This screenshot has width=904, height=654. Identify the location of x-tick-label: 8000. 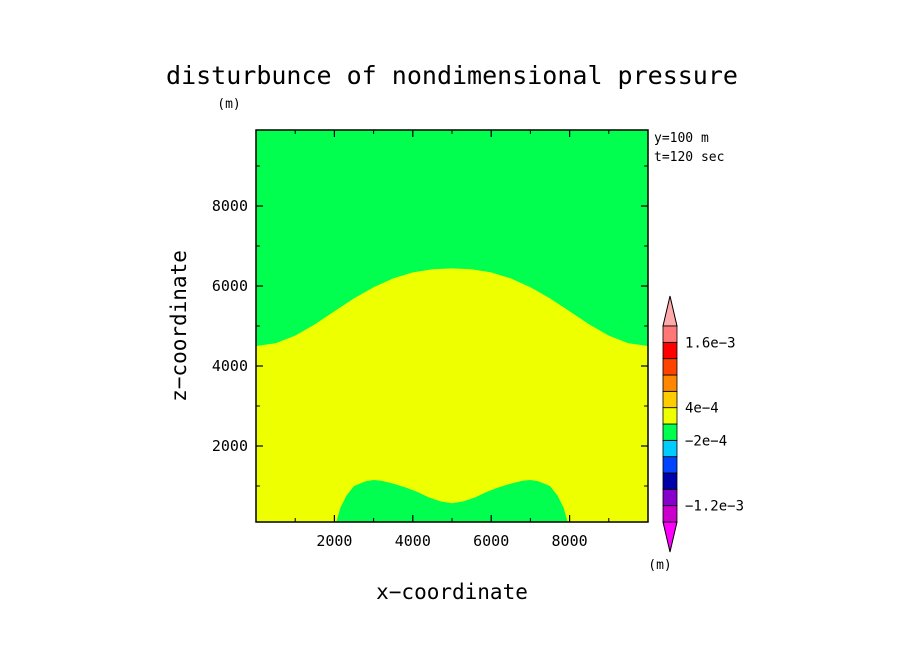
(570, 541).